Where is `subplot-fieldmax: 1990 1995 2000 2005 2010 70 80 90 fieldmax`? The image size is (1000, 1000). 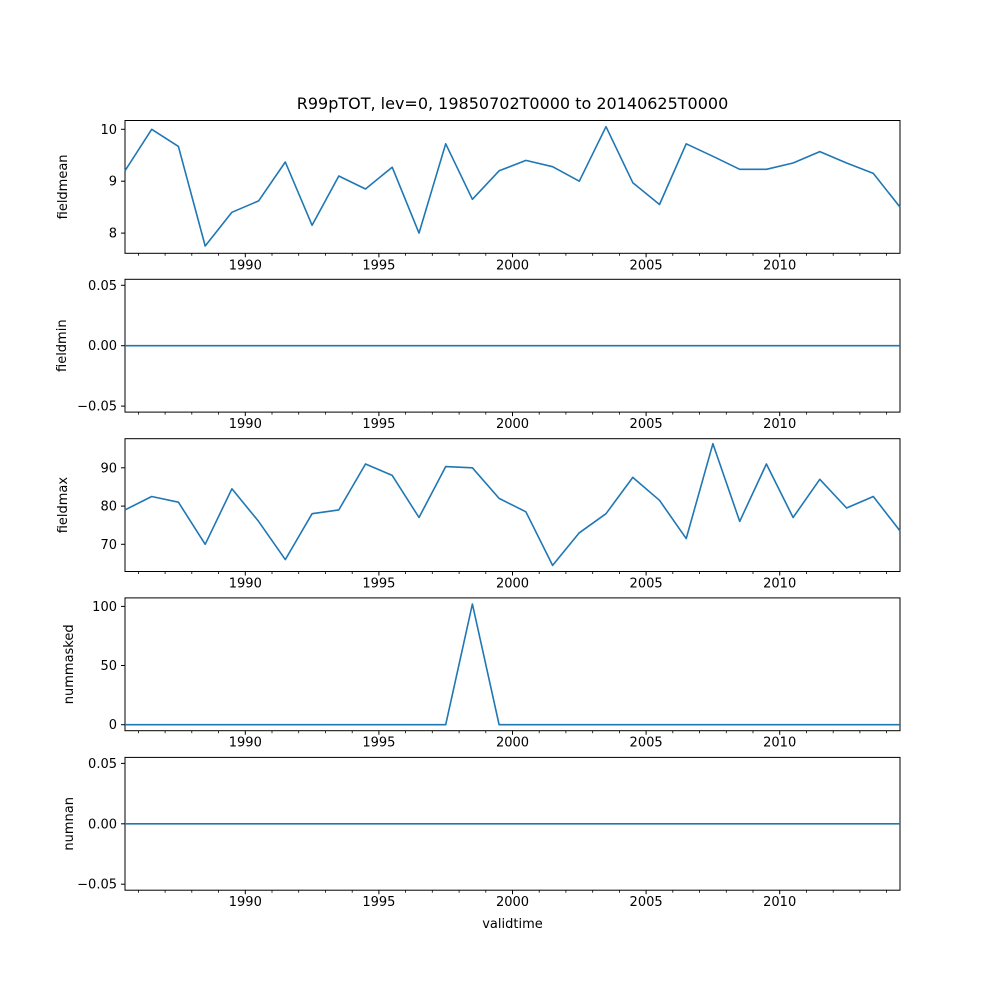 subplot-fieldmax: 1990 1995 2000 2005 2010 70 80 90 fieldmax is located at coordinates (478, 515).